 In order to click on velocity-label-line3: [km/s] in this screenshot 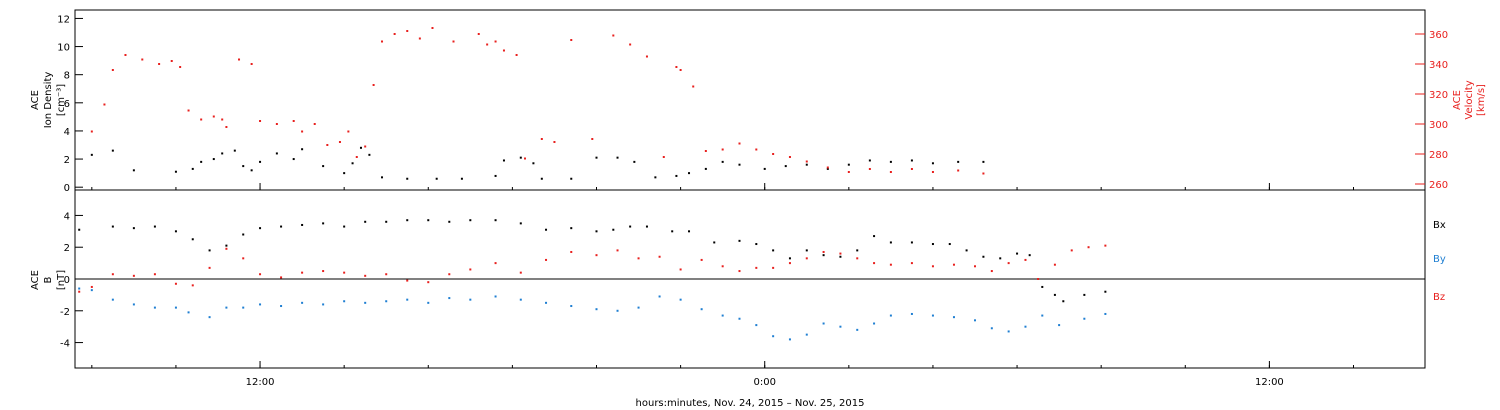, I will do `click(1481, 100)`.